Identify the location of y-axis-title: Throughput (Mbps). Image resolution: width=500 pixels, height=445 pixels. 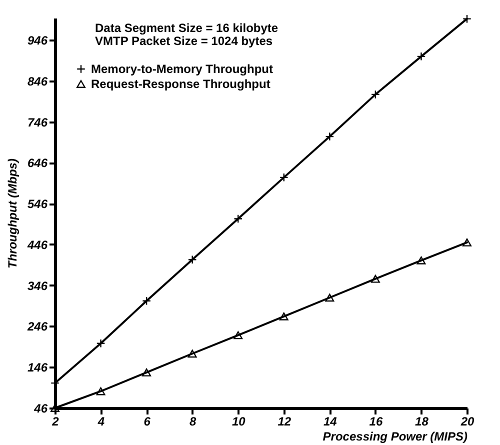
(12, 213).